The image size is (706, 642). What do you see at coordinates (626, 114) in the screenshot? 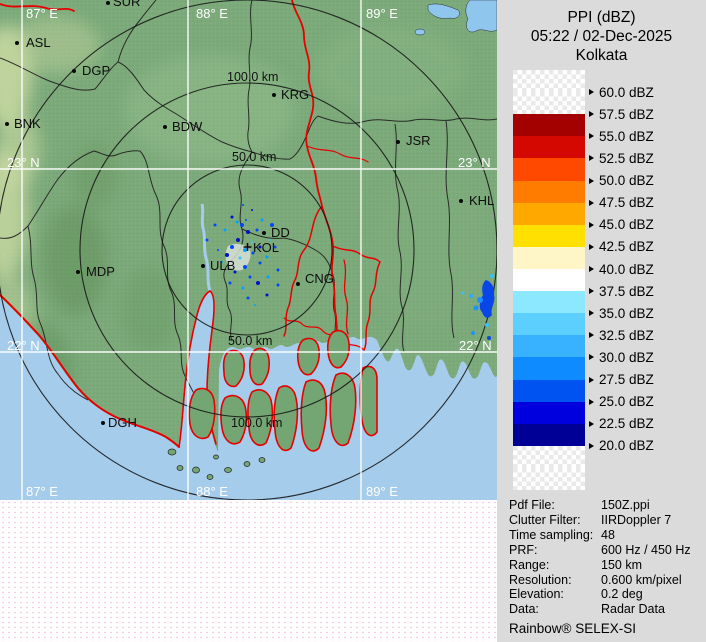
I see `tick-label: 57.5 dBZ` at bounding box center [626, 114].